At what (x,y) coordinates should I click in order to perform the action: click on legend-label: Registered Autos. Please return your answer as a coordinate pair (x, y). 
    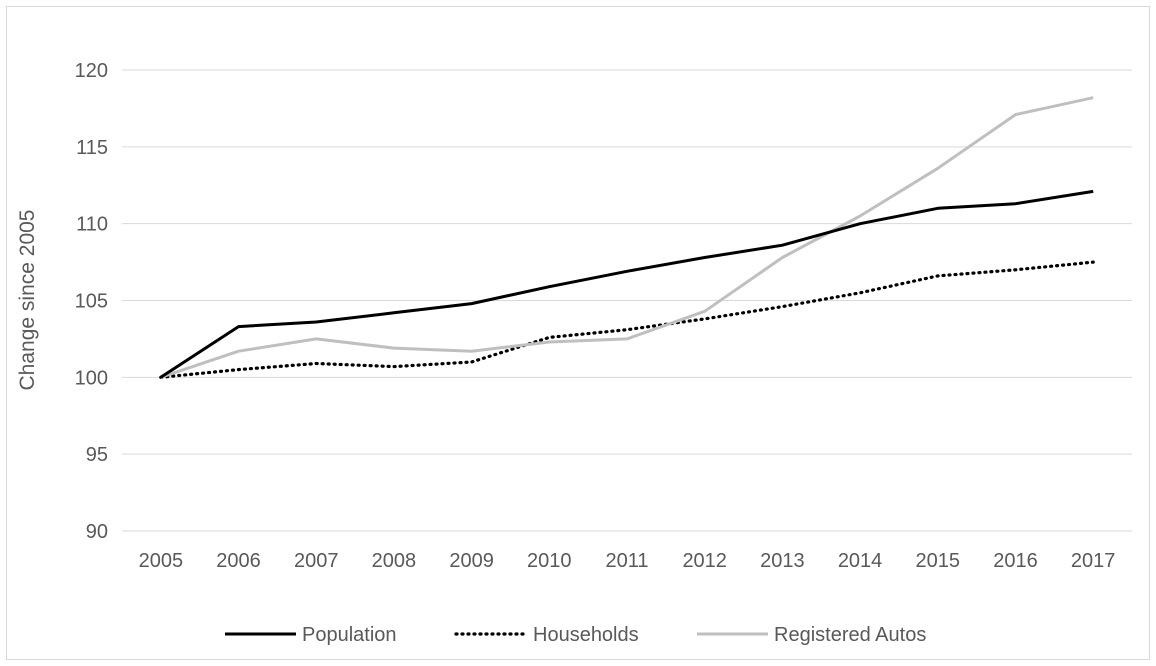
    Looking at the image, I should click on (850, 635).